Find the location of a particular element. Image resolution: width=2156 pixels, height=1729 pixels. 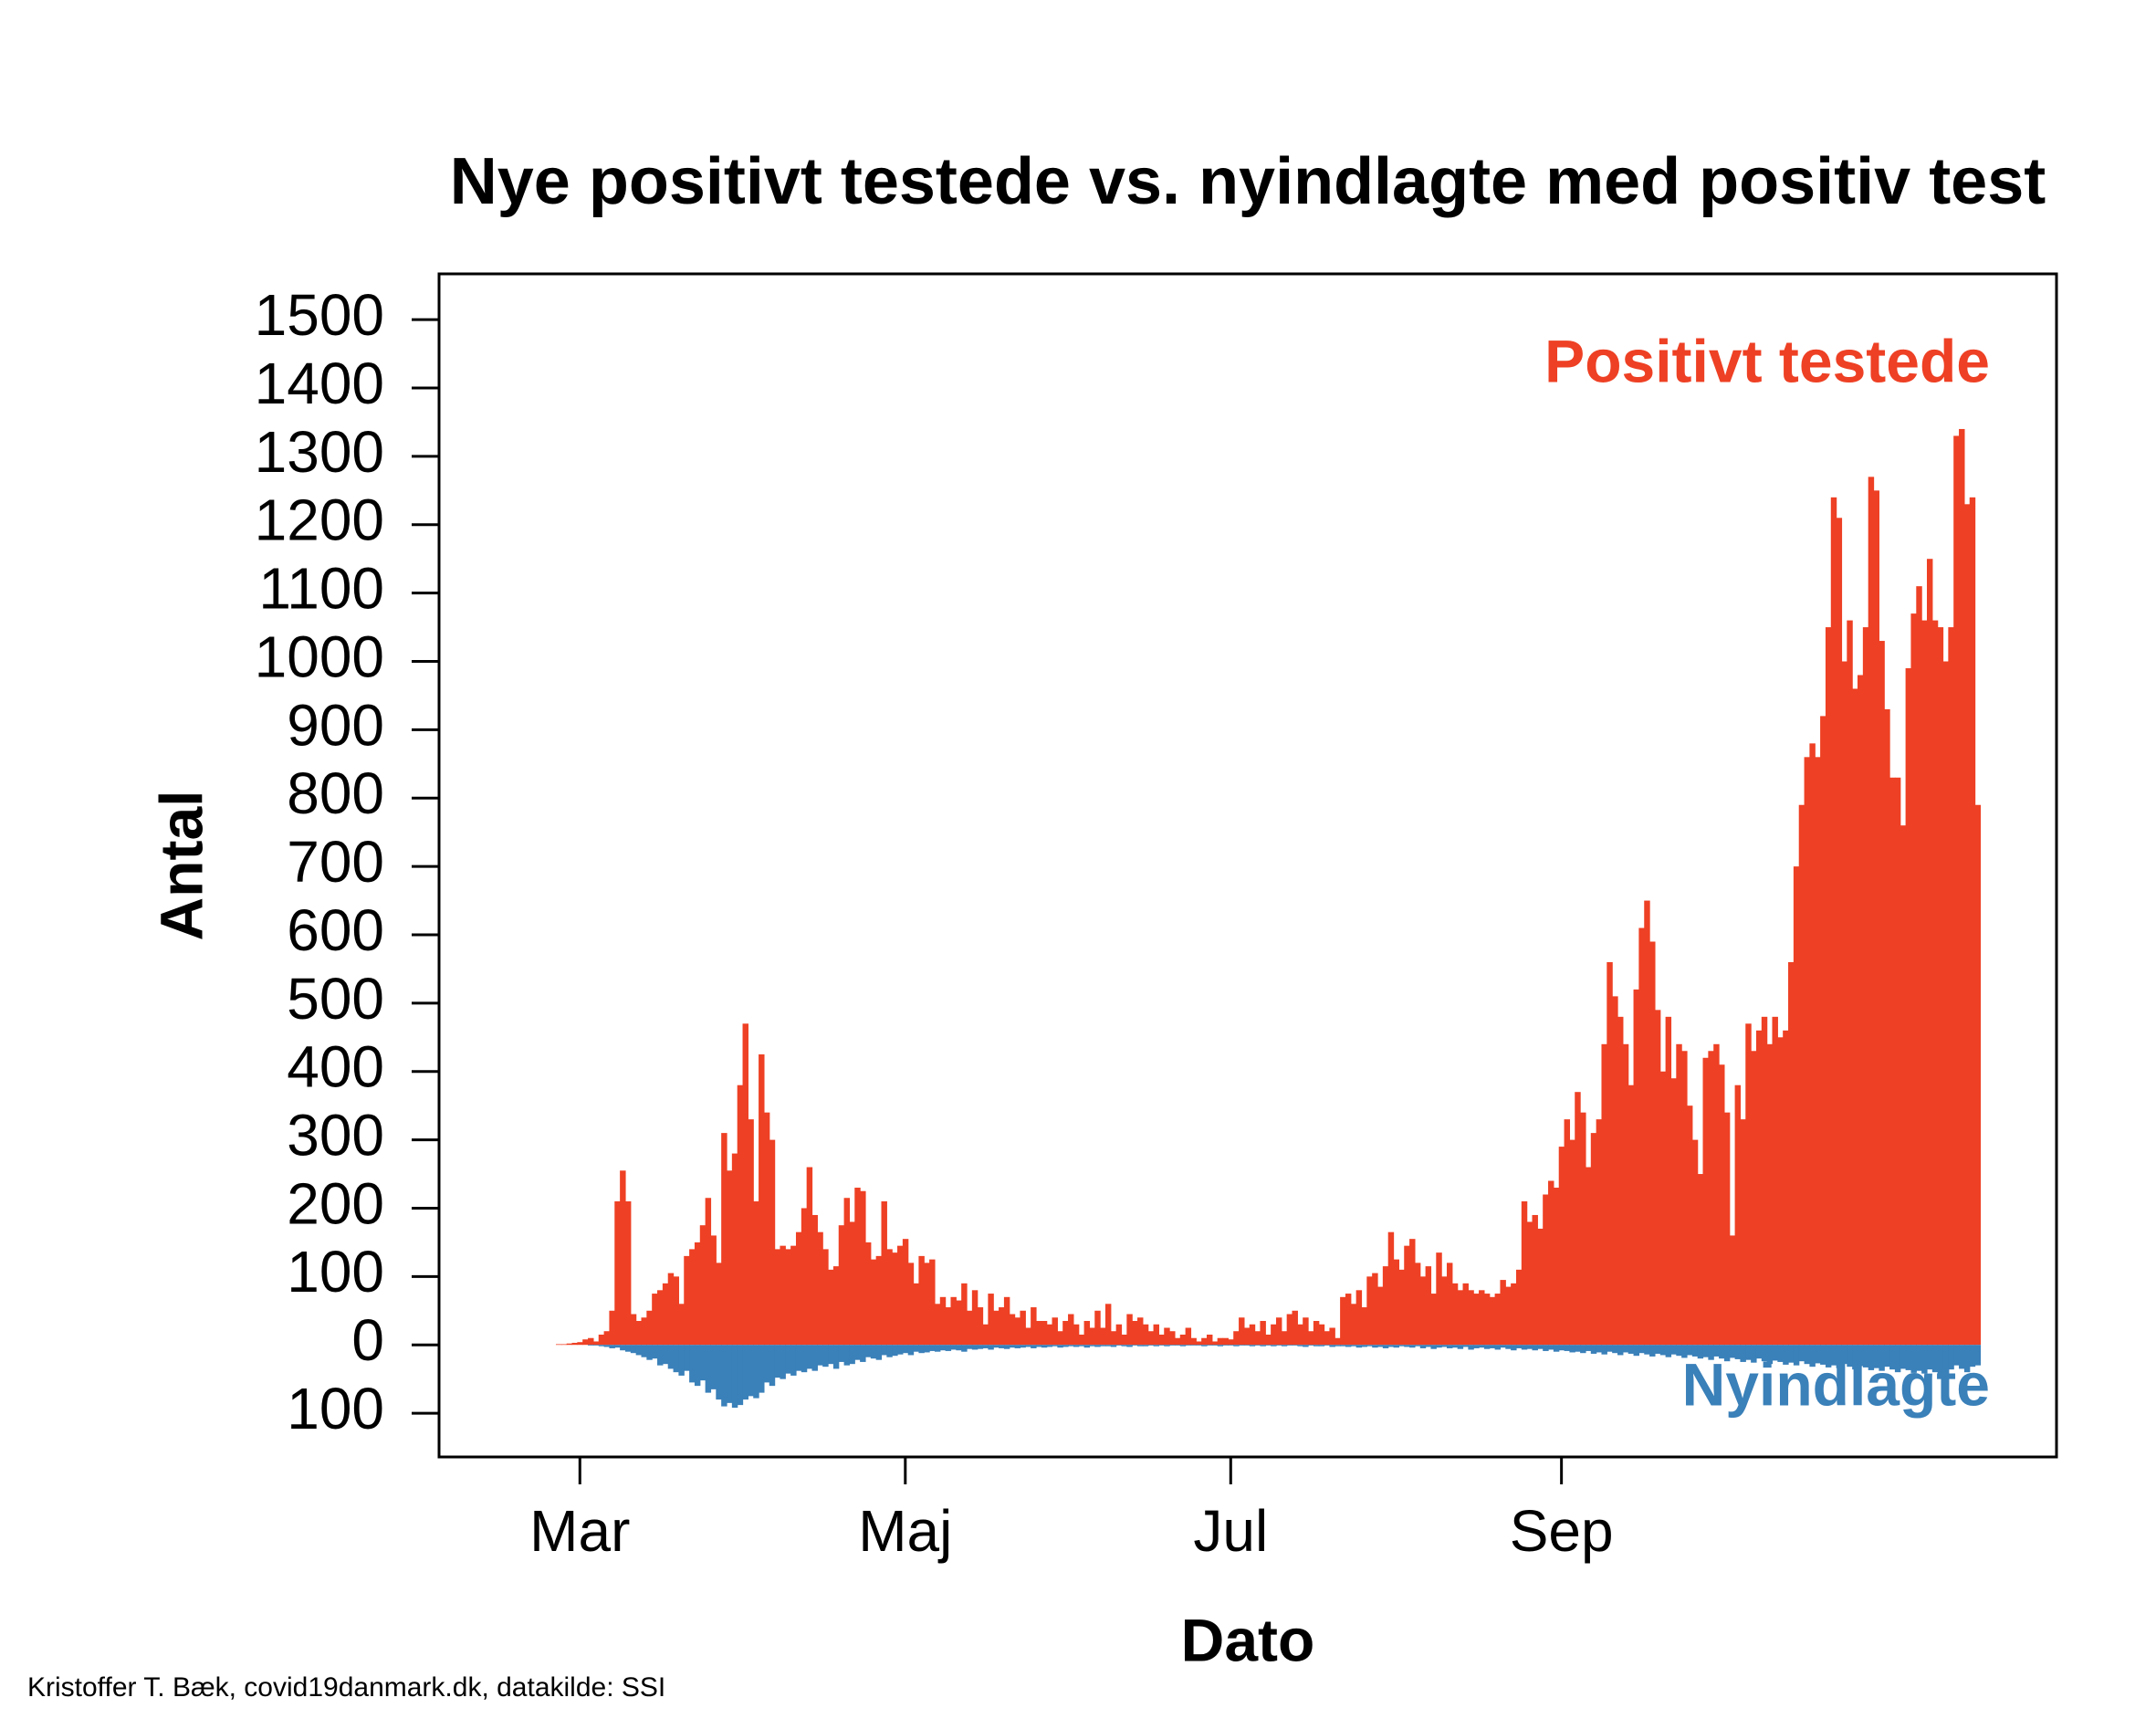

x-tick-label: Mar is located at coordinates (579, 1531).